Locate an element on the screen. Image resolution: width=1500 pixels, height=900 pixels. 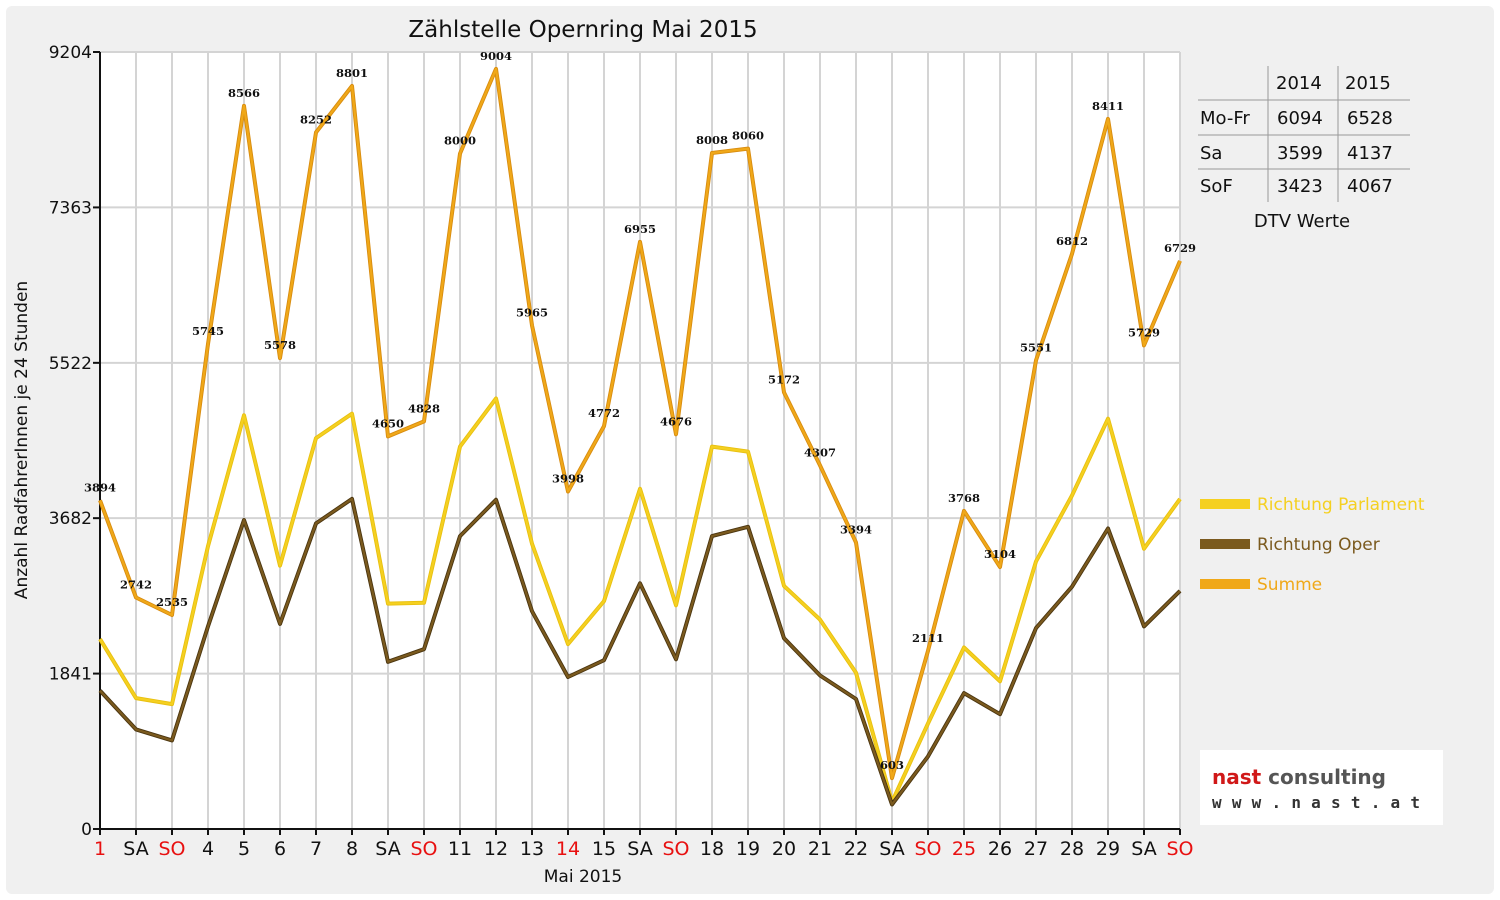
dtv-row-label: Mo-Fr is located at coordinates (1225, 118).